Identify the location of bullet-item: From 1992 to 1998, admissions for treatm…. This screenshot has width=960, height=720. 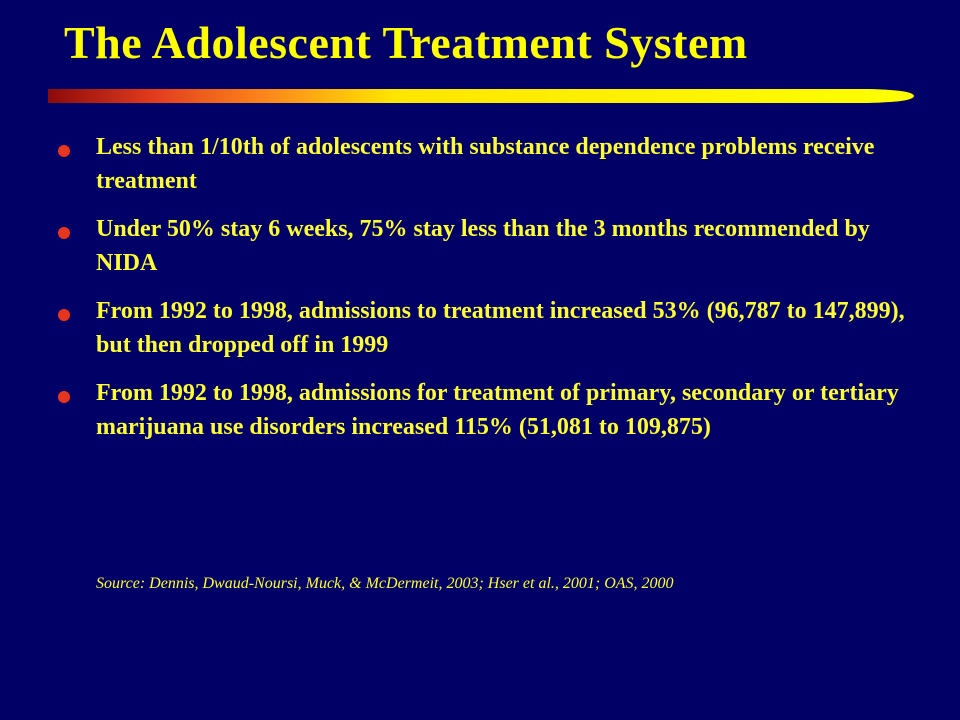
(488, 410).